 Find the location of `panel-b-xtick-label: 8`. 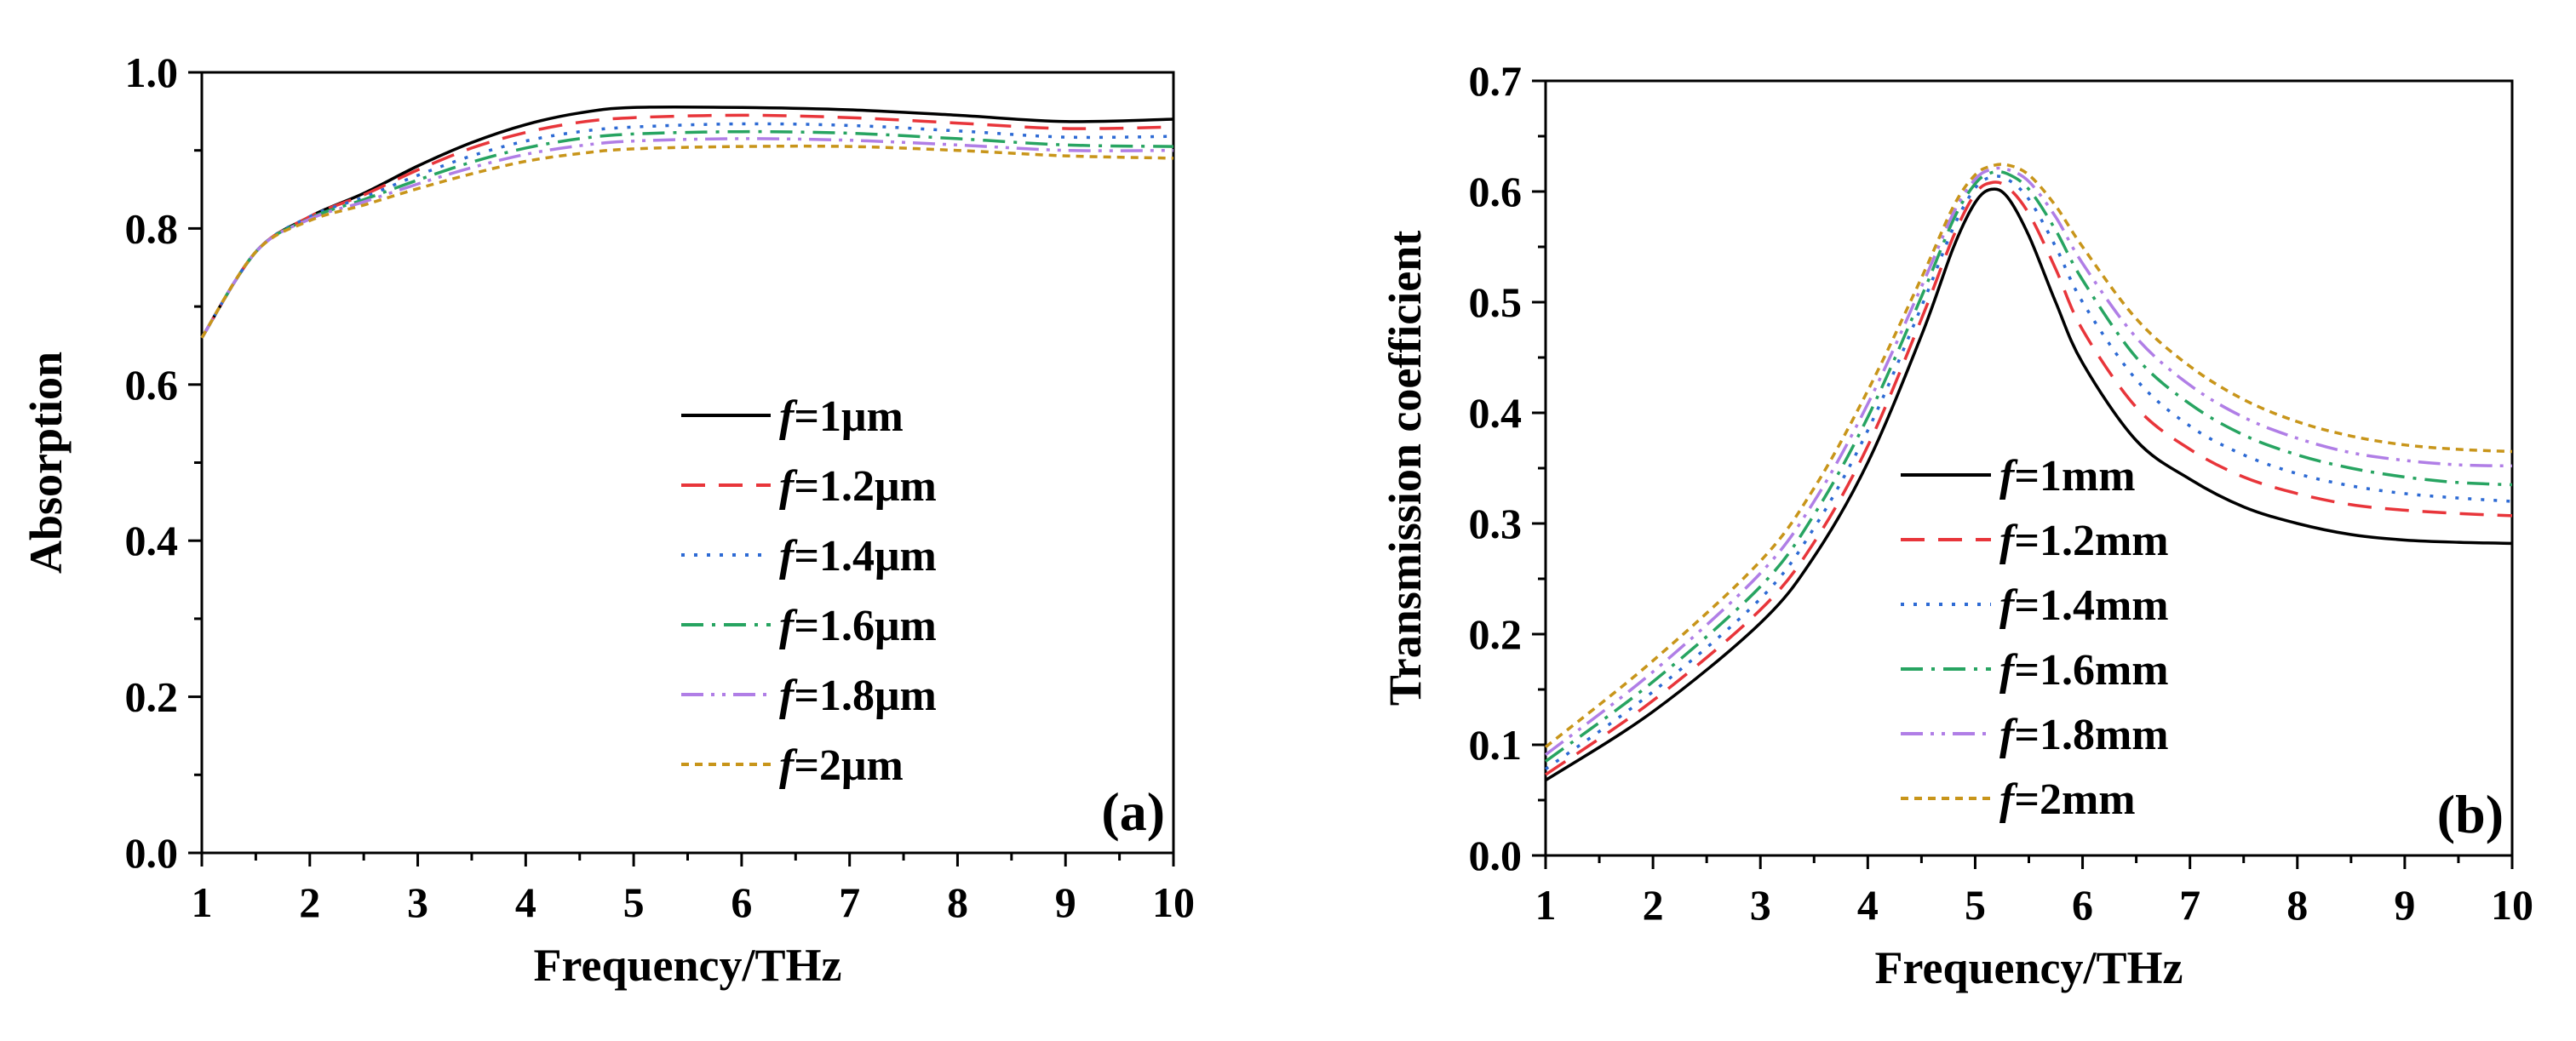

panel-b-xtick-label: 8 is located at coordinates (2297, 905).